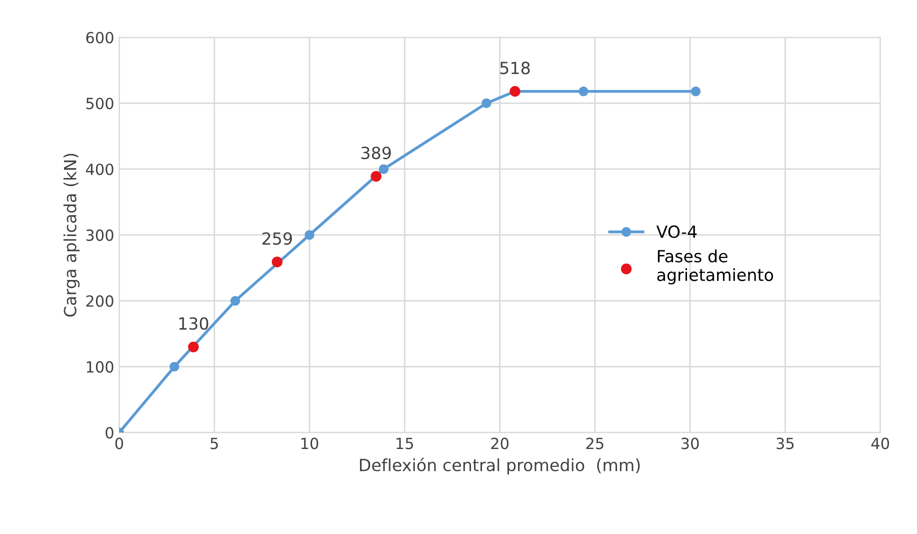  Describe the element at coordinates (214, 444) in the screenshot. I see `x-tick-label: 5` at that location.